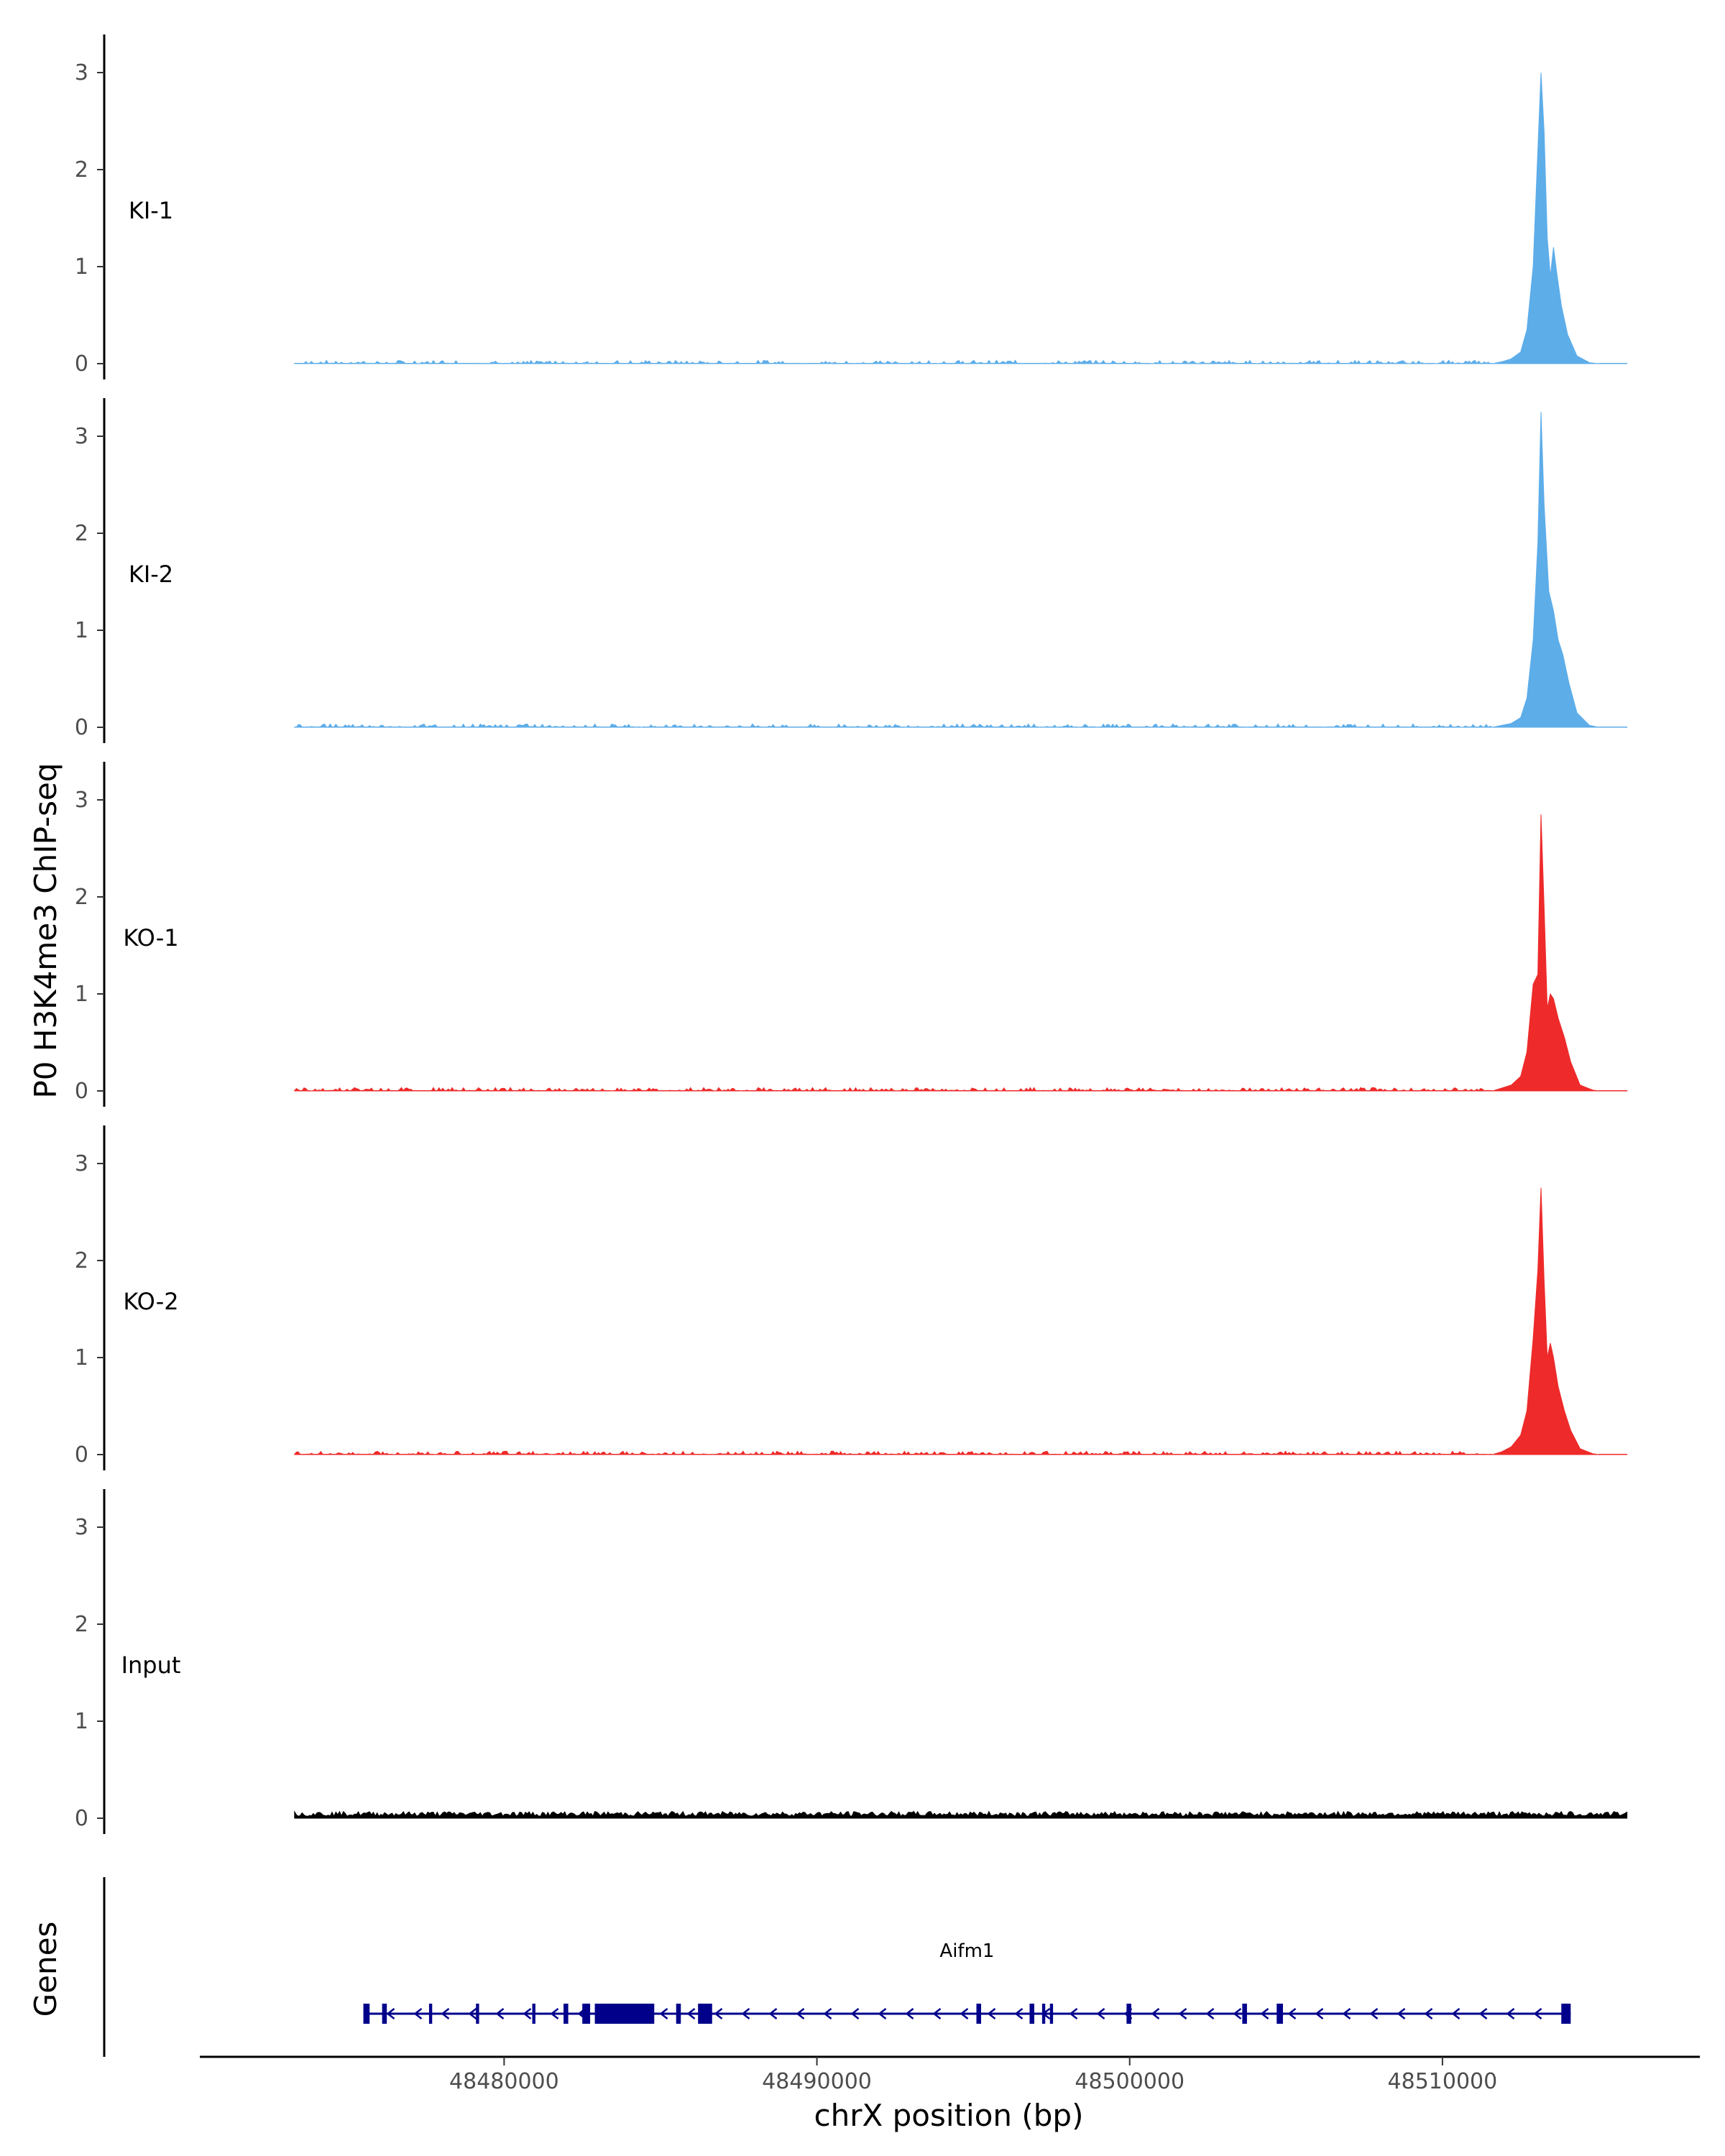 This screenshot has width=1725, height=2156. Describe the element at coordinates (967, 1982) in the screenshot. I see `gene-aifm1: Aifm1` at that location.